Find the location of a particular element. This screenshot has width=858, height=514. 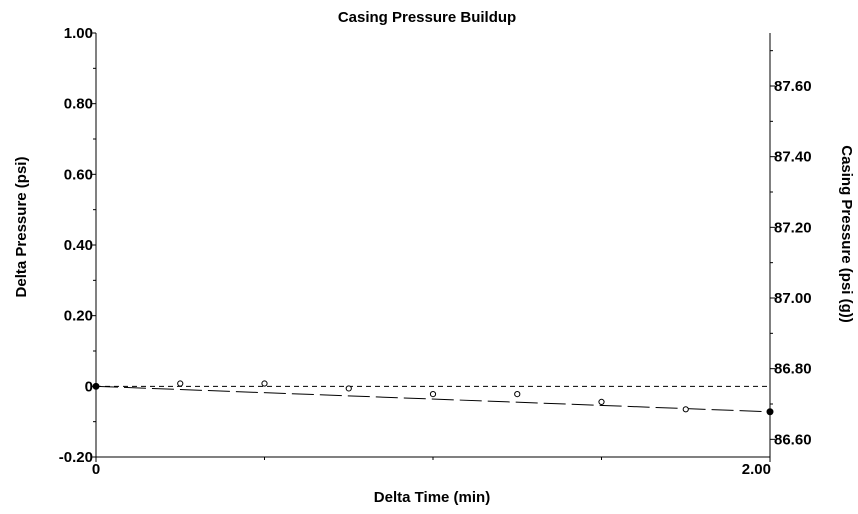

y-tick-label: 0.80 is located at coordinates (78, 104).